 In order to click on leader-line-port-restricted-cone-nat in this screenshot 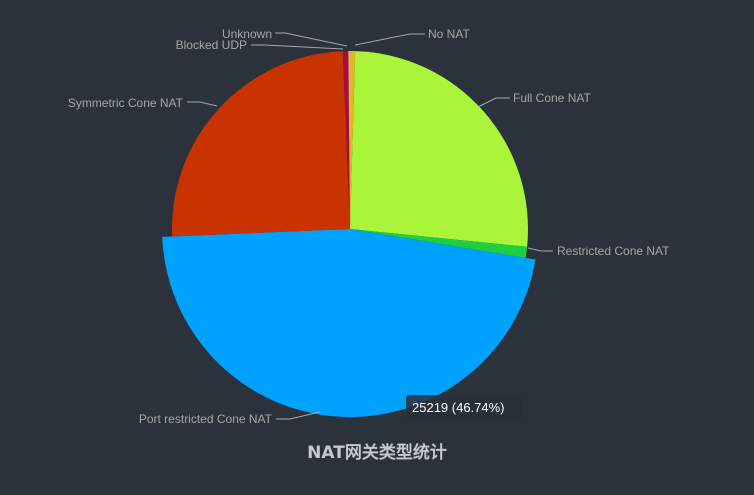, I will do `click(298, 415)`.